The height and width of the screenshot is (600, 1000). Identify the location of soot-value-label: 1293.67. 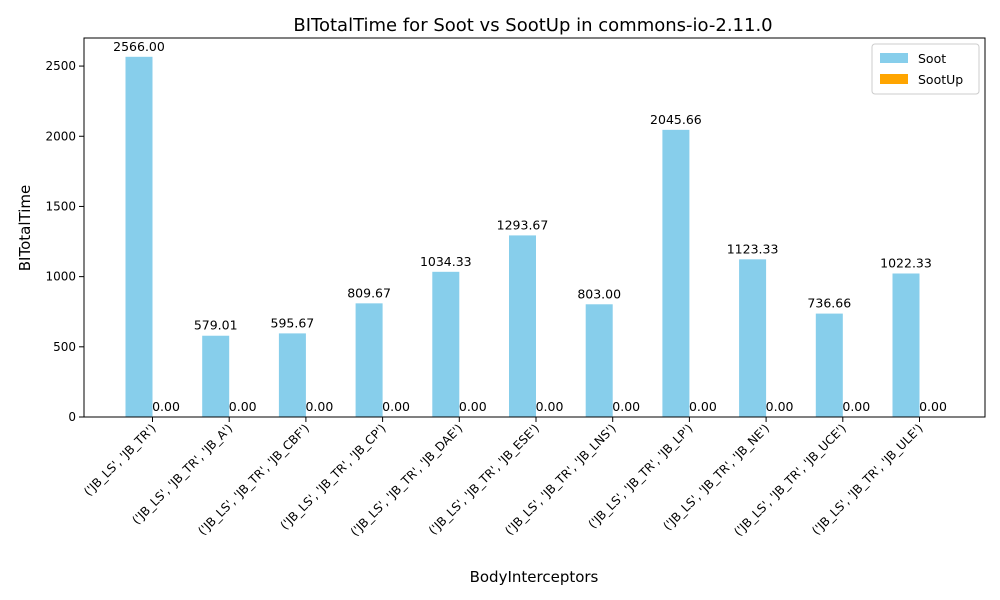
(523, 224).